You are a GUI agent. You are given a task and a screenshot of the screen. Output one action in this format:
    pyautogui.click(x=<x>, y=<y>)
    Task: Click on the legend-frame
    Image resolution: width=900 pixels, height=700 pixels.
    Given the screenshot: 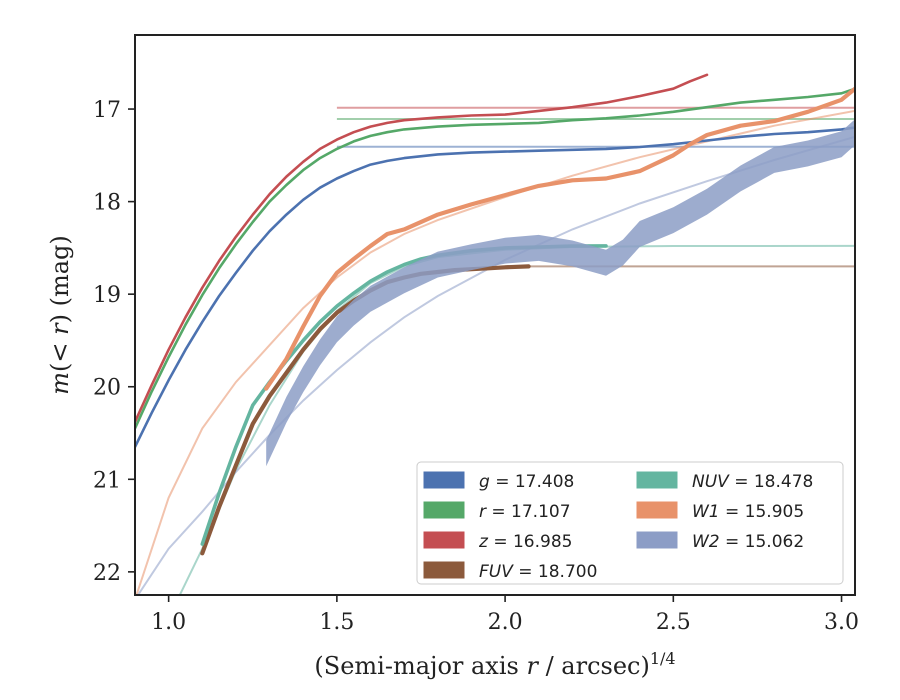 What is the action you would take?
    pyautogui.click(x=630, y=523)
    